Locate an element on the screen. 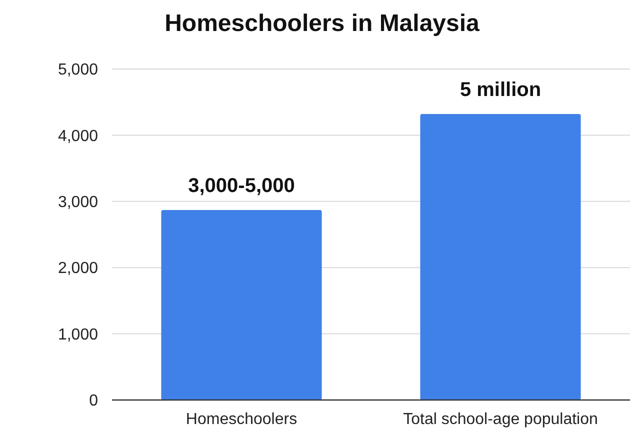 This screenshot has width=644, height=436. x-tick-label: Total school-age population is located at coordinates (500, 419).